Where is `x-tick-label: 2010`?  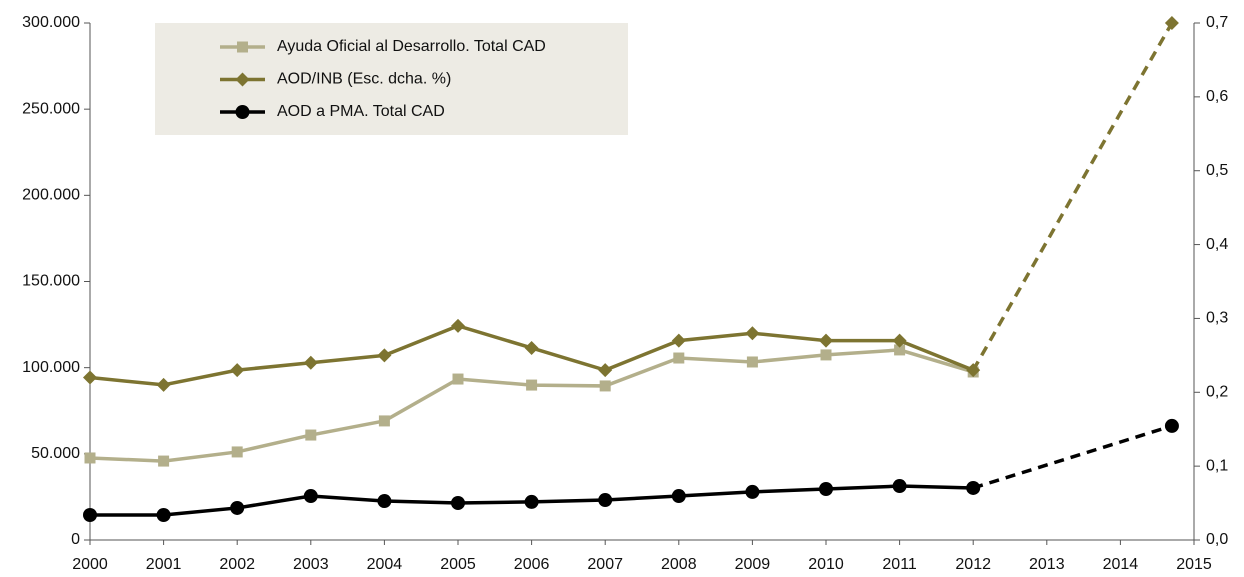
x-tick-label: 2010 is located at coordinates (826, 564).